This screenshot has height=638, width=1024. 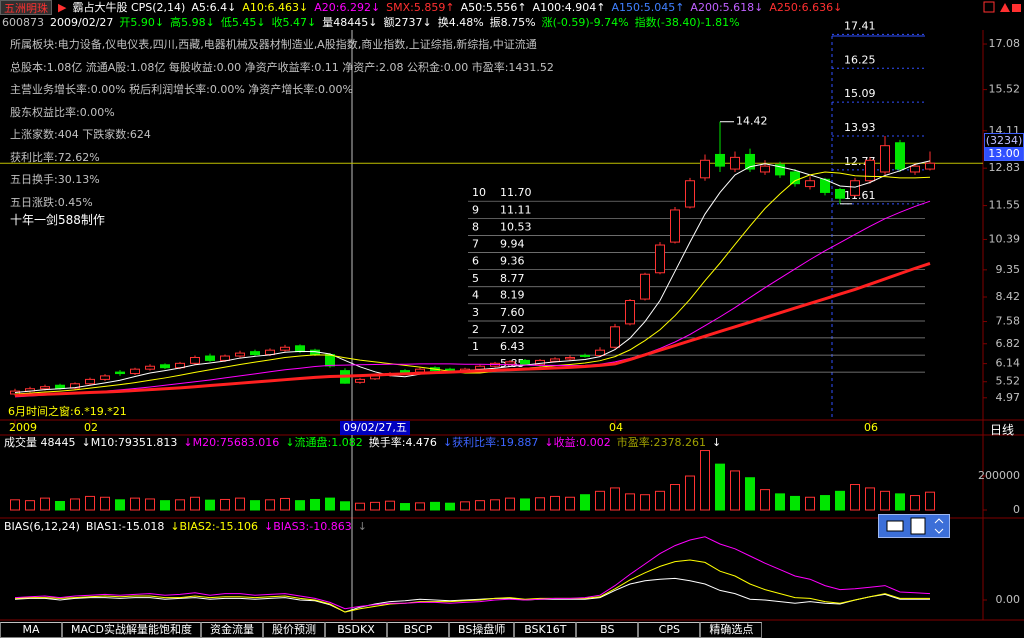 What do you see at coordinates (350, 22) in the screenshot?
I see `header-item: 量48445↓` at bounding box center [350, 22].